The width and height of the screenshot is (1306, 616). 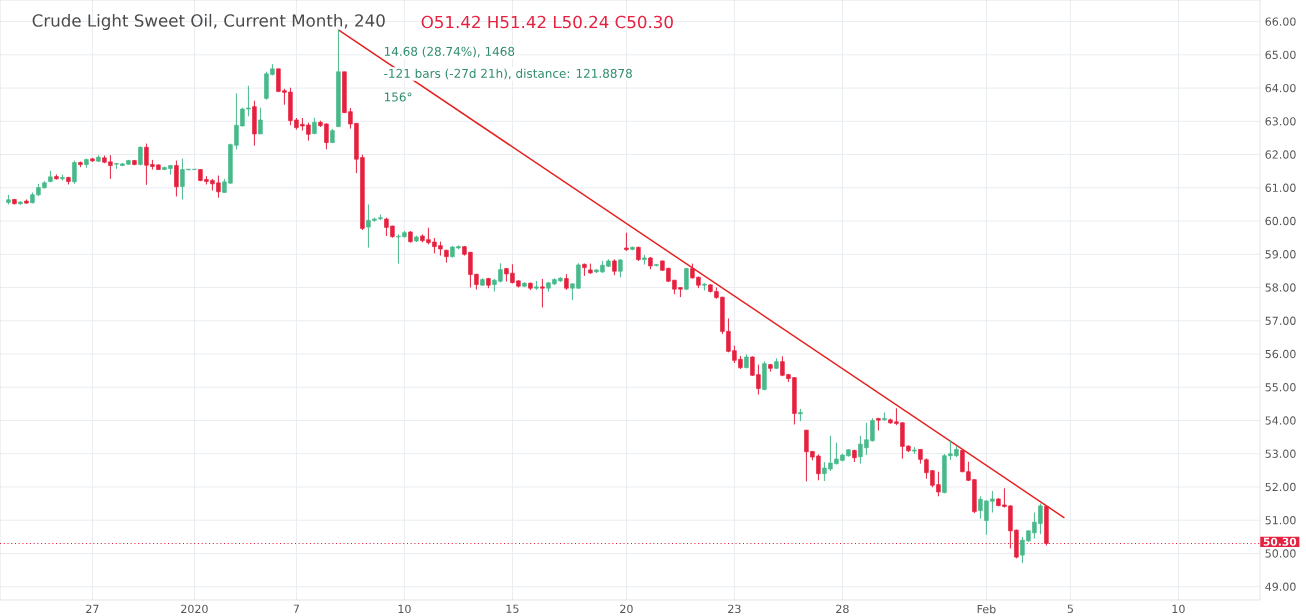 What do you see at coordinates (398, 97) in the screenshot?
I see `annotation: 156°` at bounding box center [398, 97].